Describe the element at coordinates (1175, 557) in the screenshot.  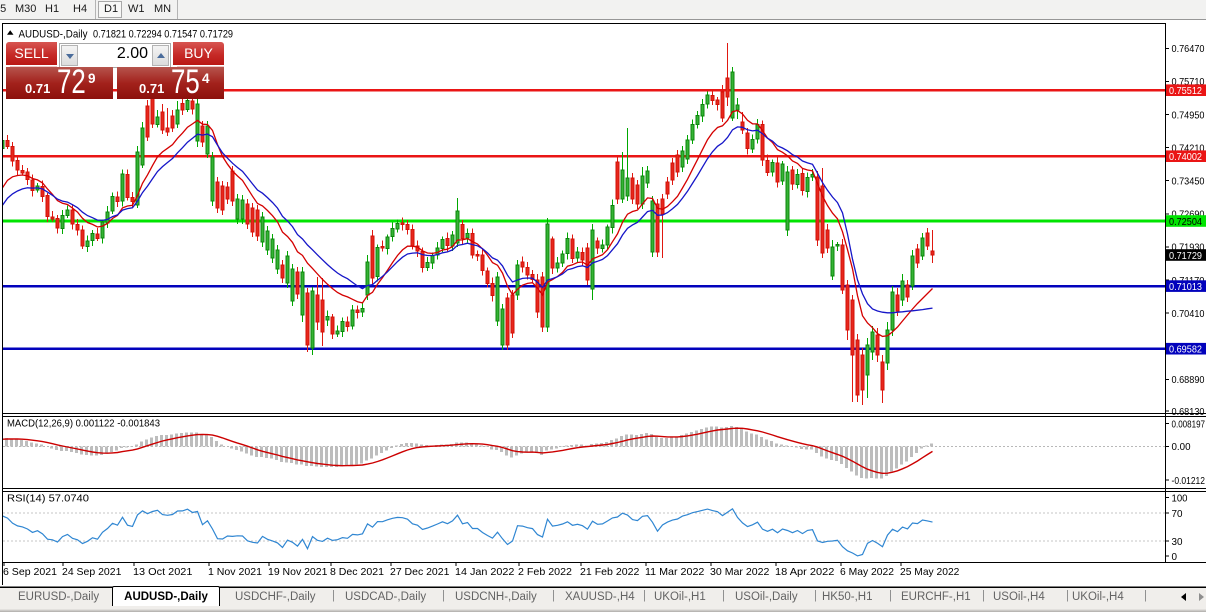
I see `svg-text: 0` at that location.